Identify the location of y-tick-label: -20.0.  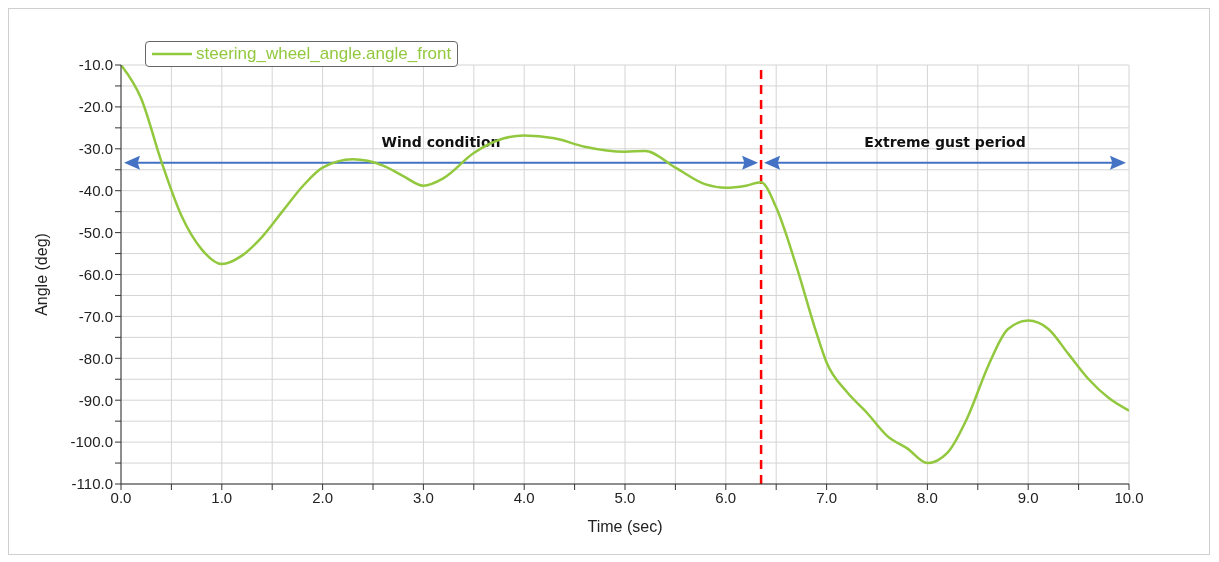
(95, 107).